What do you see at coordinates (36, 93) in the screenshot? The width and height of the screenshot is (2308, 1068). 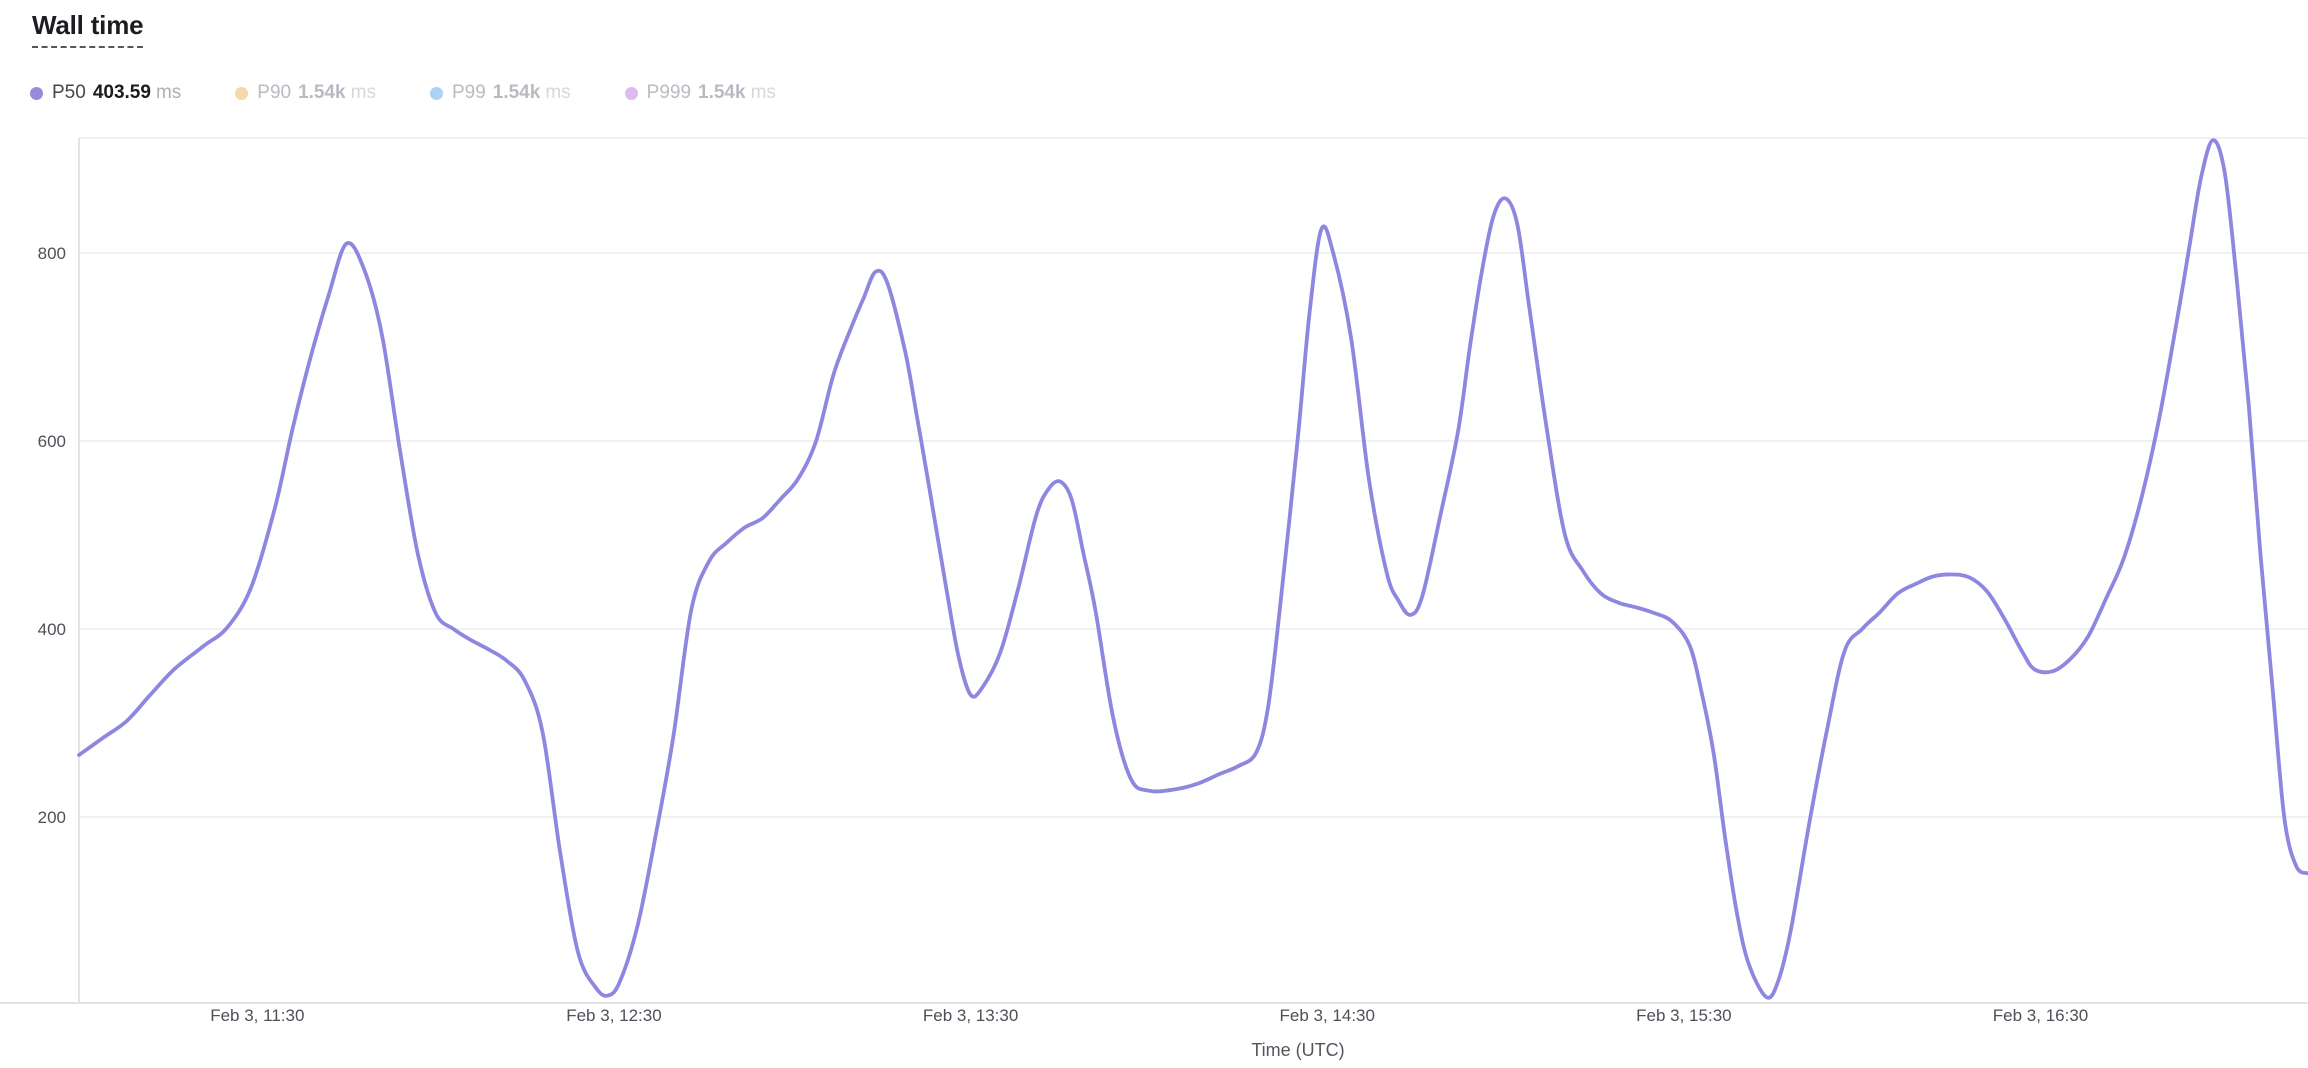 I see `p50-series-dot-icon` at bounding box center [36, 93].